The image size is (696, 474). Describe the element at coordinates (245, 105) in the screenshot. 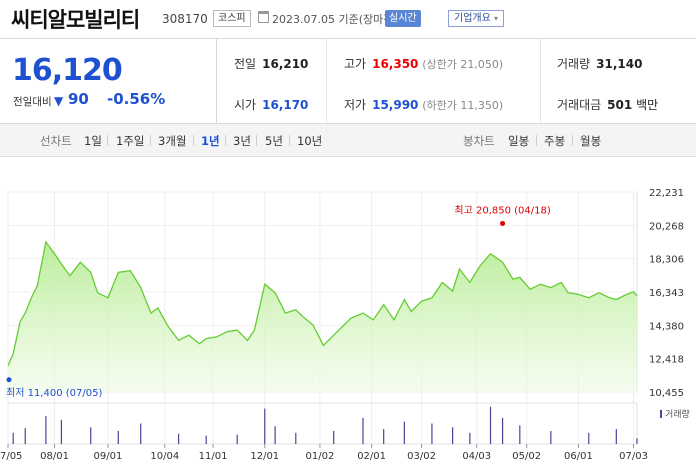

I see `open-label: 시가` at that location.